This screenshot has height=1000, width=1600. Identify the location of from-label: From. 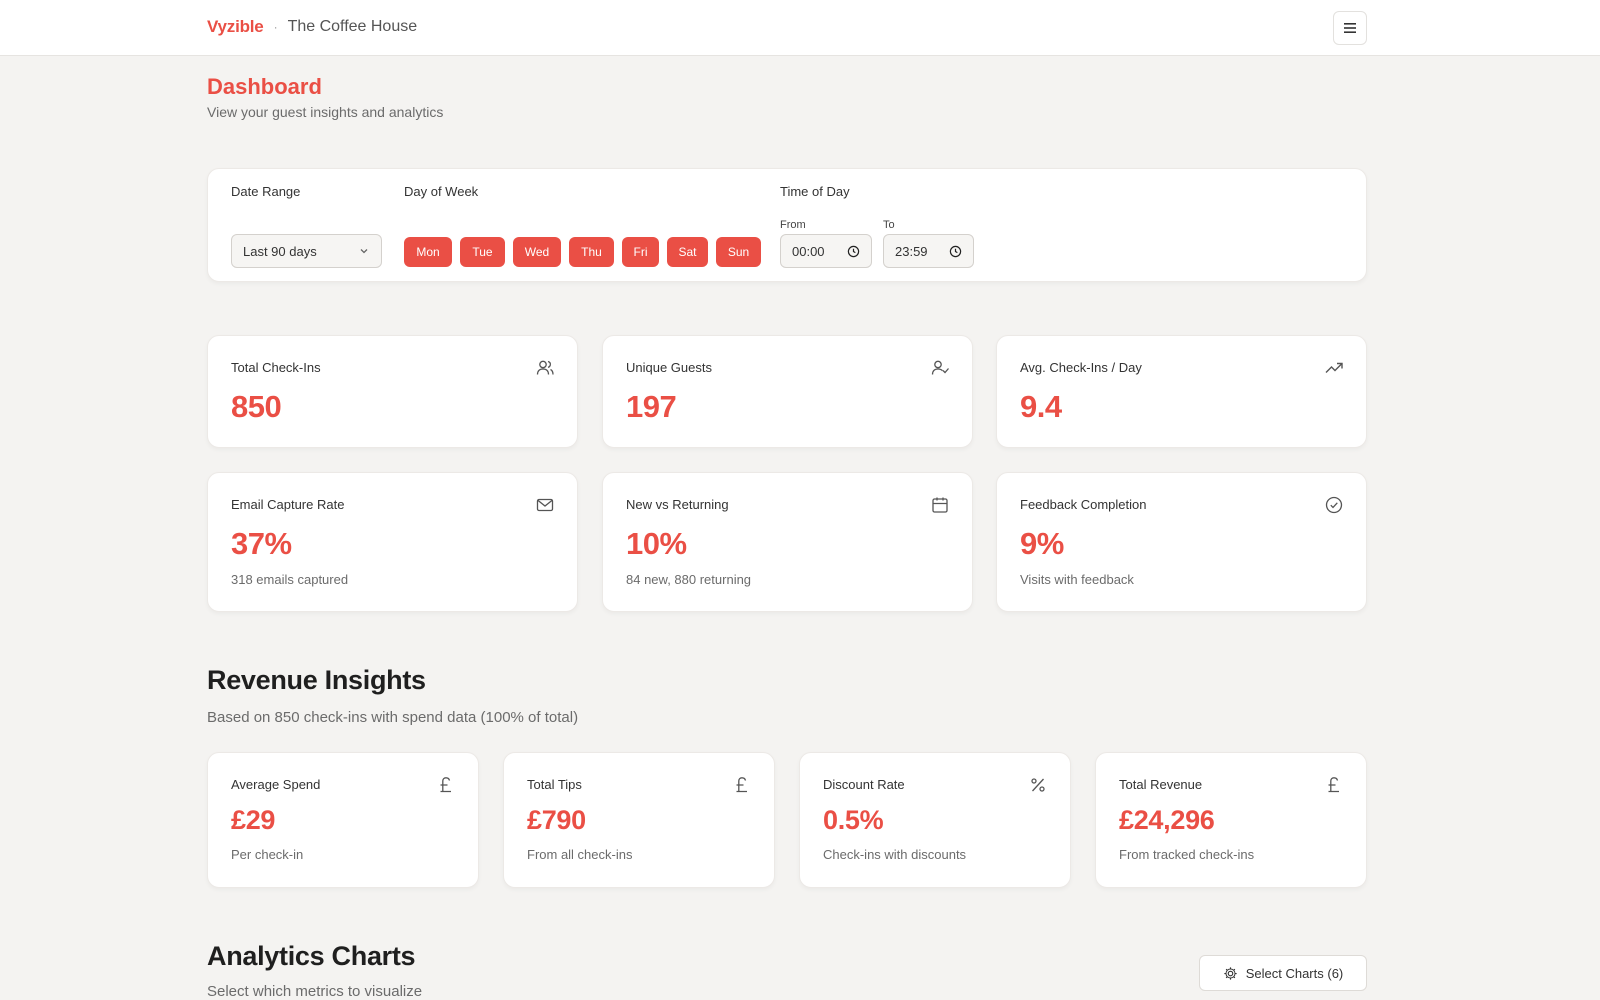
(793, 225).